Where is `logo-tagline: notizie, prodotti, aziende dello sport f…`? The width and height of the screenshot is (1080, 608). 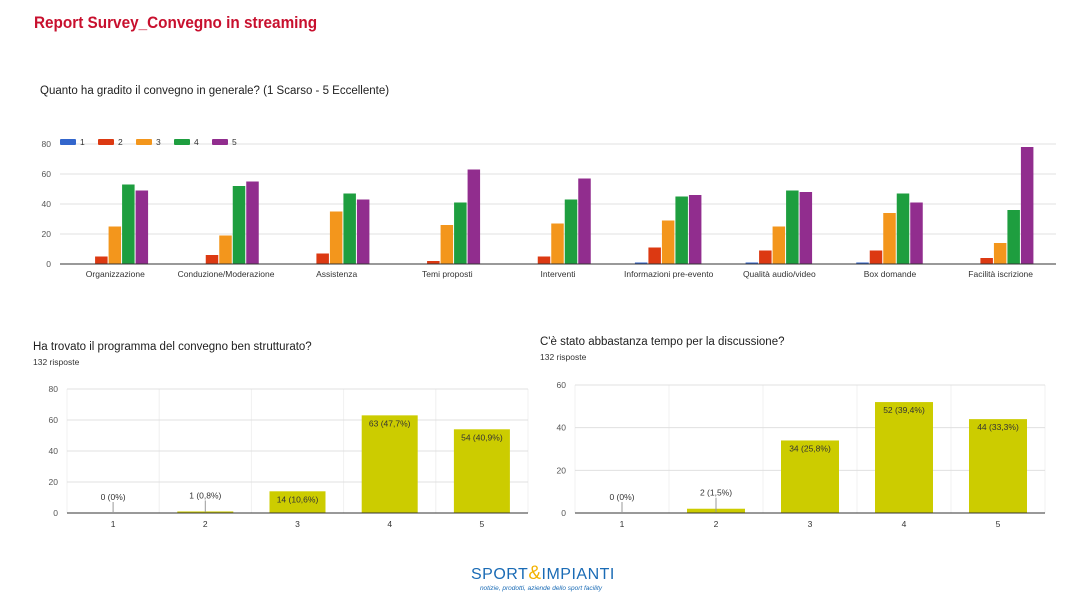 logo-tagline: notizie, prodotti, aziende dello sport f… is located at coordinates (541, 588).